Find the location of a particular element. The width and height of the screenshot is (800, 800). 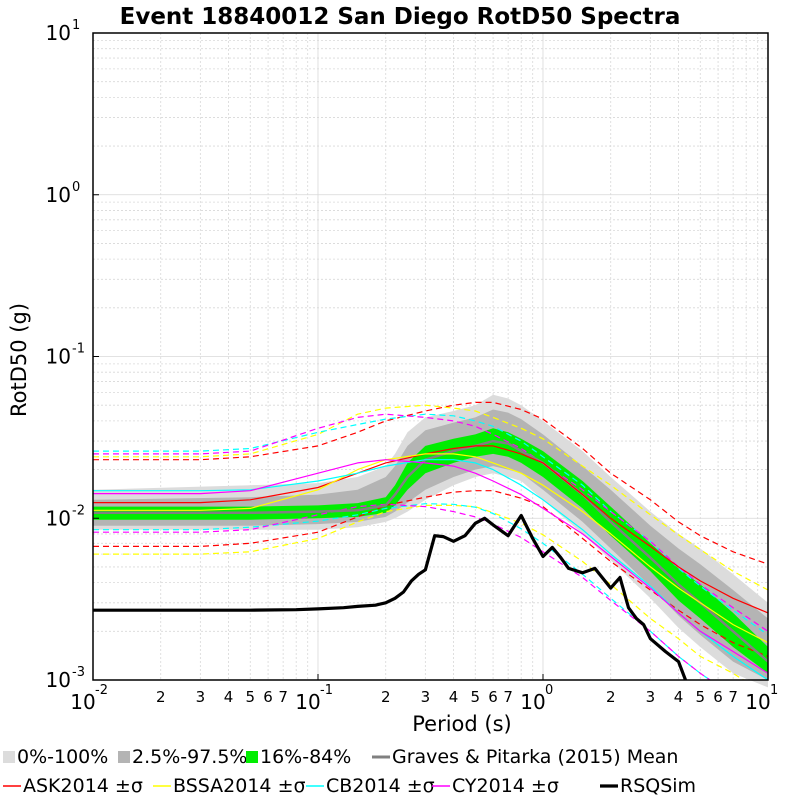

legend-item: CY2014 ±σ is located at coordinates (495, 786).